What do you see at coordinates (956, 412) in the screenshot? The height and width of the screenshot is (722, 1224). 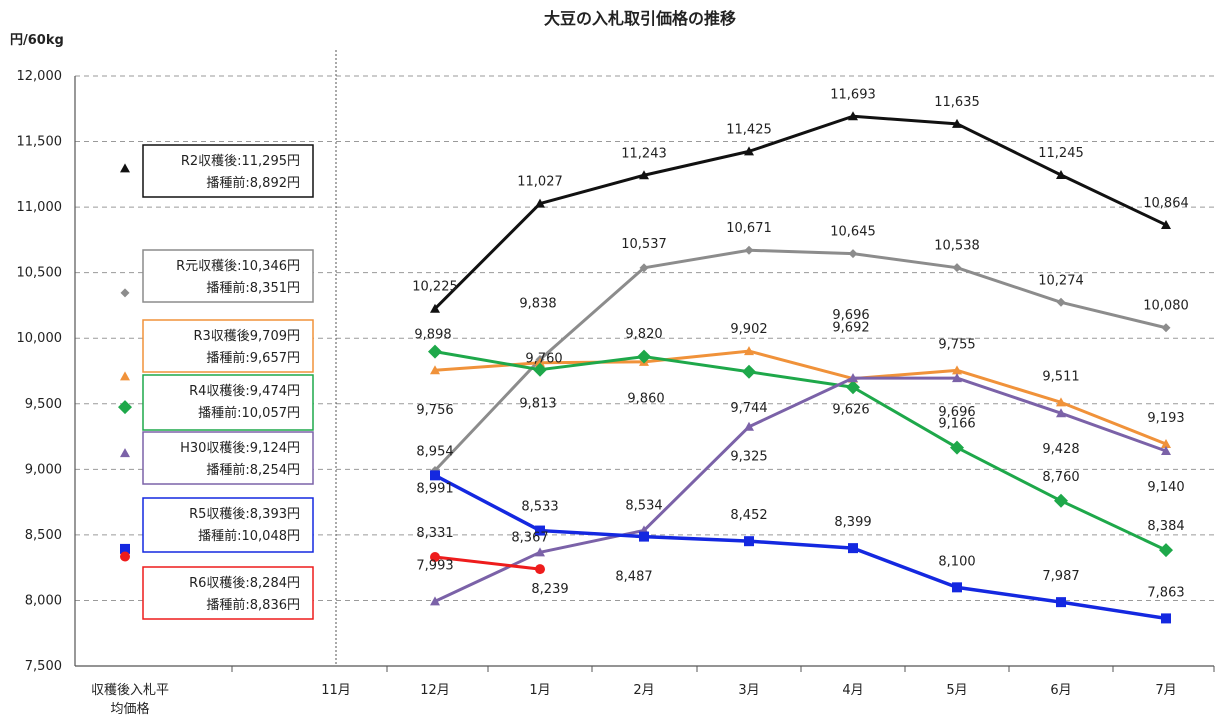 I see `data-label-H30: 9,696` at bounding box center [956, 412].